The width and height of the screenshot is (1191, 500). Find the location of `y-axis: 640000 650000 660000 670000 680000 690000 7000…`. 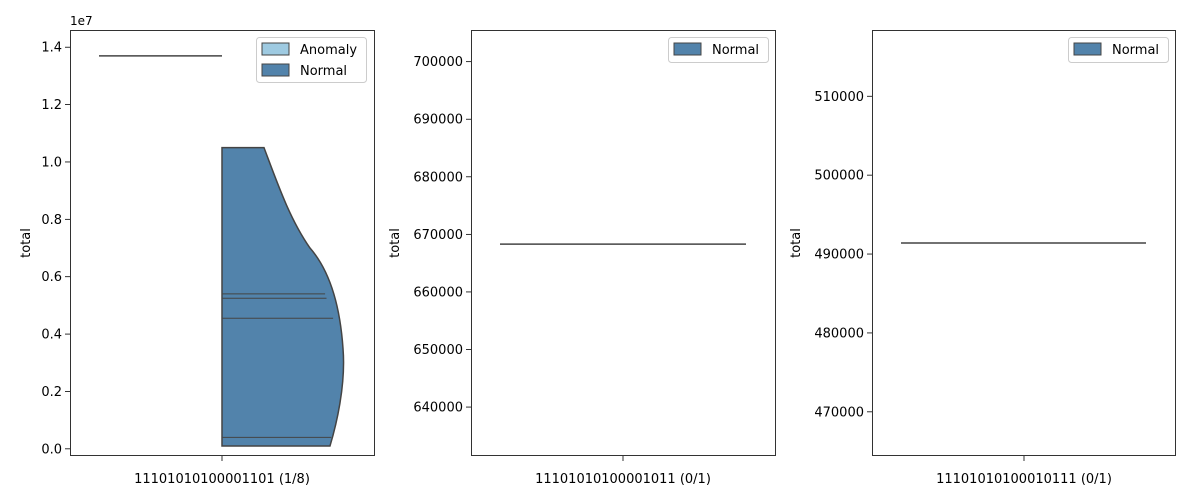

y-axis: 640000 650000 660000 670000 680000 690000 7000… is located at coordinates (442, 235).